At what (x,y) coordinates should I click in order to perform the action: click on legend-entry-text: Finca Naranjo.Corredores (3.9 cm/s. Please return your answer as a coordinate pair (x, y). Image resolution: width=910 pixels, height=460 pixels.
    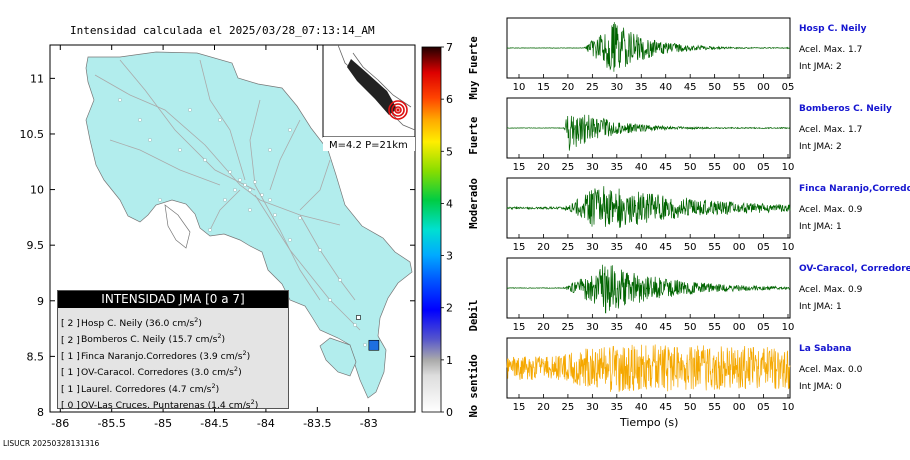
    Looking at the image, I should click on (162, 356).